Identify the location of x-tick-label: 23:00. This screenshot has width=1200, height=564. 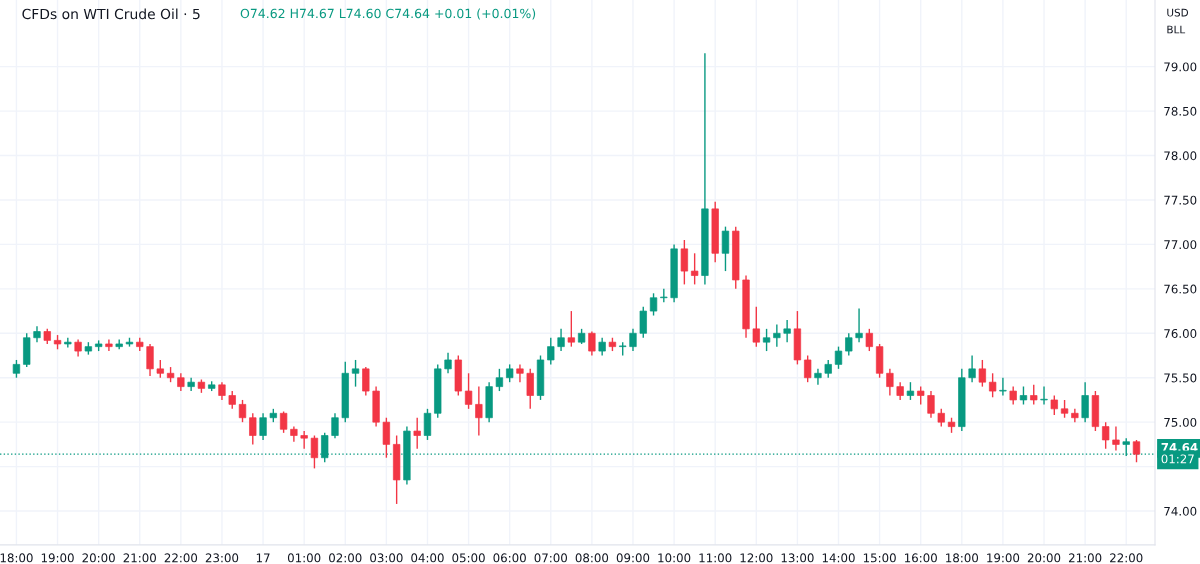
(222, 558).